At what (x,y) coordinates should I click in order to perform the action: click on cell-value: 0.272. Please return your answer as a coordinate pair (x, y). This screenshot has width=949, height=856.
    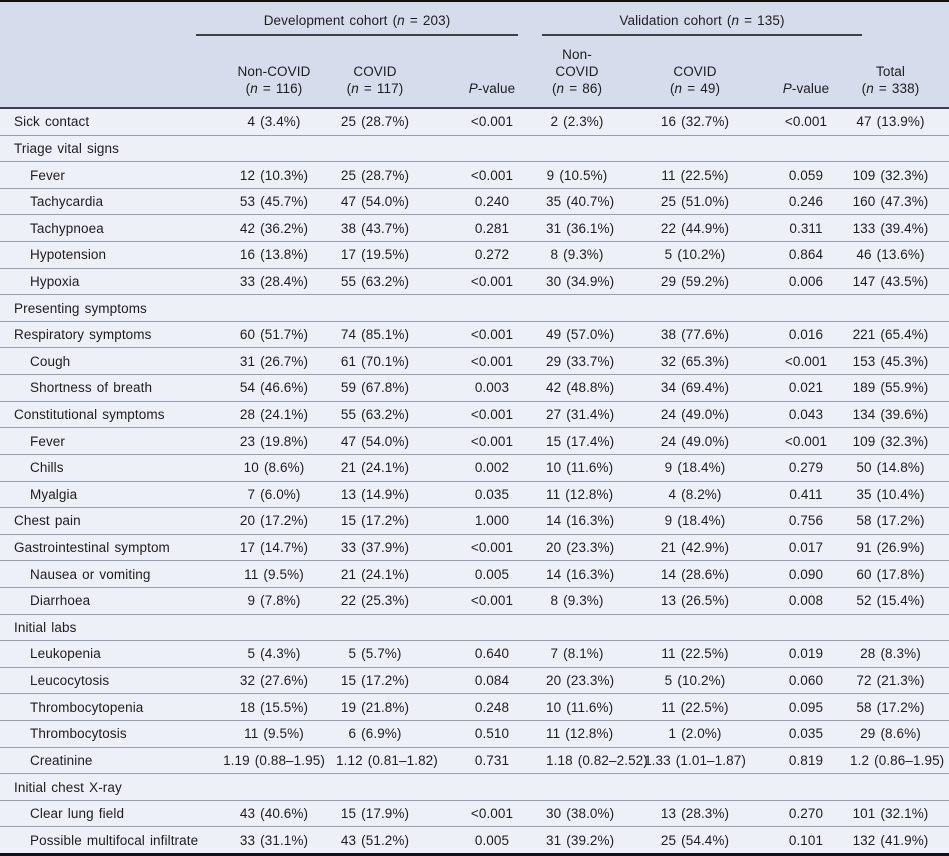
    Looking at the image, I should click on (492, 255).